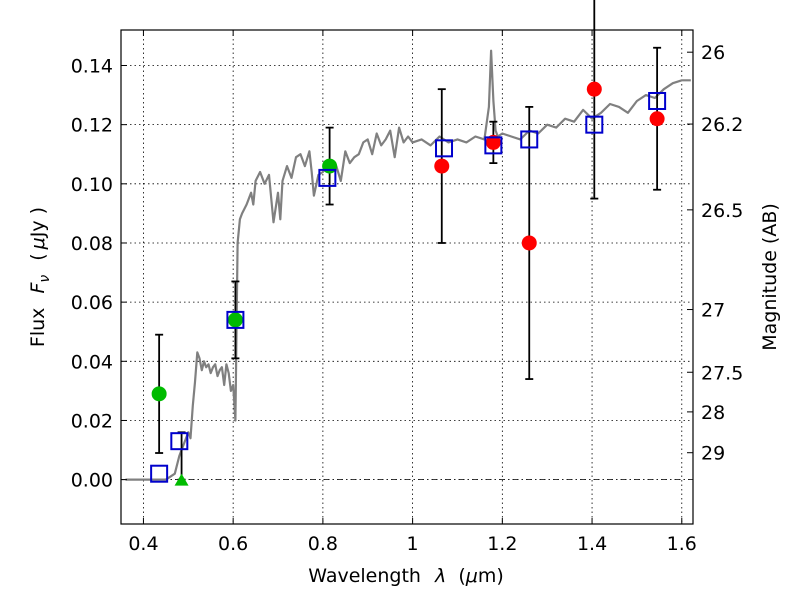 The image size is (800, 600). I want to click on y2-axis-title: Magnitude (AB), so click(770, 277).